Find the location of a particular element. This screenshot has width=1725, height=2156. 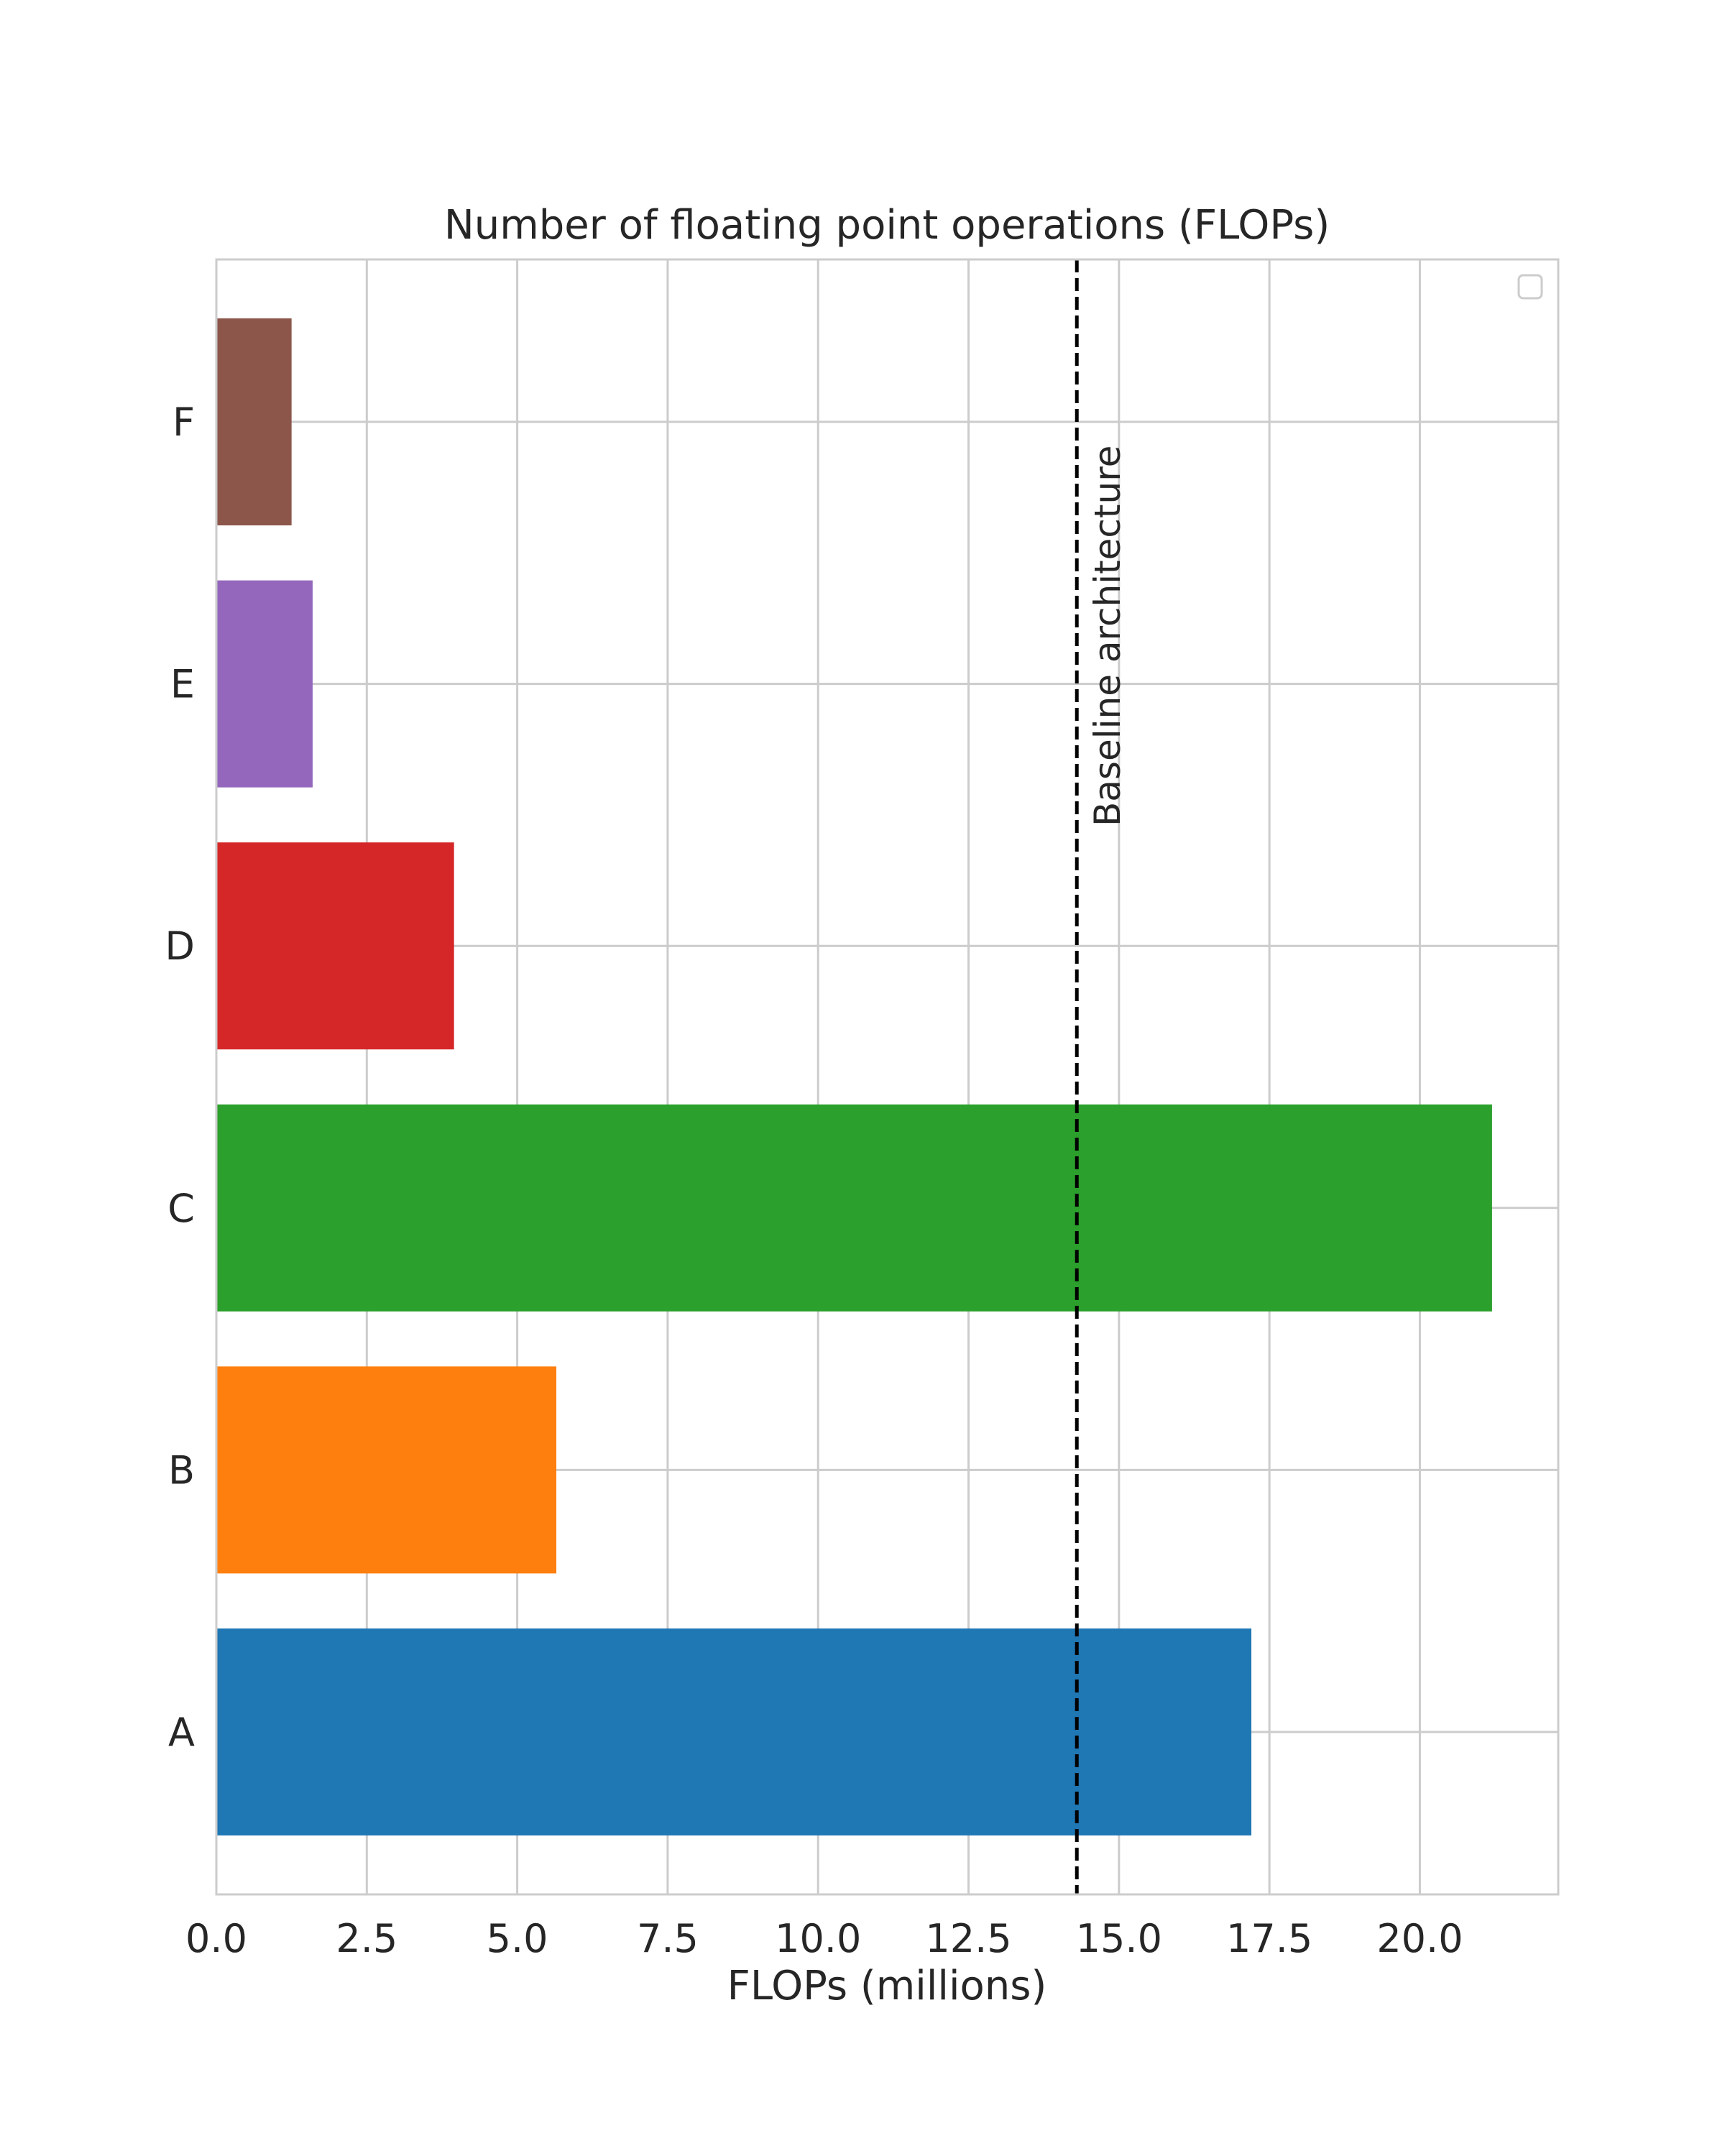

x-tick-label: 5.0 is located at coordinates (517, 1938).